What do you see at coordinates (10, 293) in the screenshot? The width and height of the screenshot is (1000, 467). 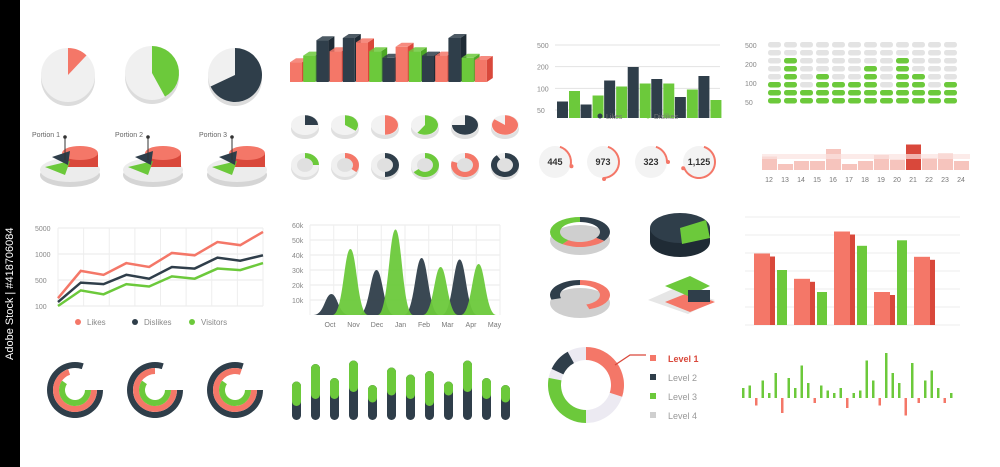 I see `stock-watermark-text: Adobe Stock | #418706084` at bounding box center [10, 293].